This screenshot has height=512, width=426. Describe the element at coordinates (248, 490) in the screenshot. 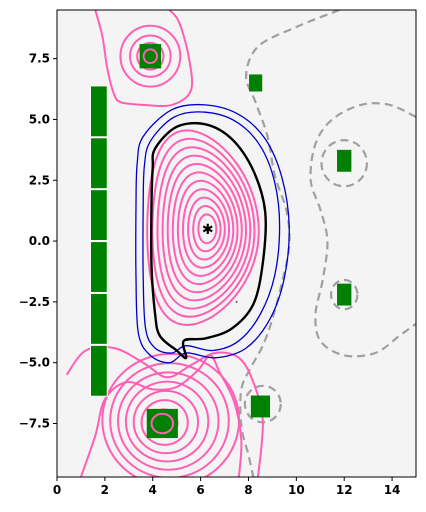

I see `x-tick-label: 8` at that location.